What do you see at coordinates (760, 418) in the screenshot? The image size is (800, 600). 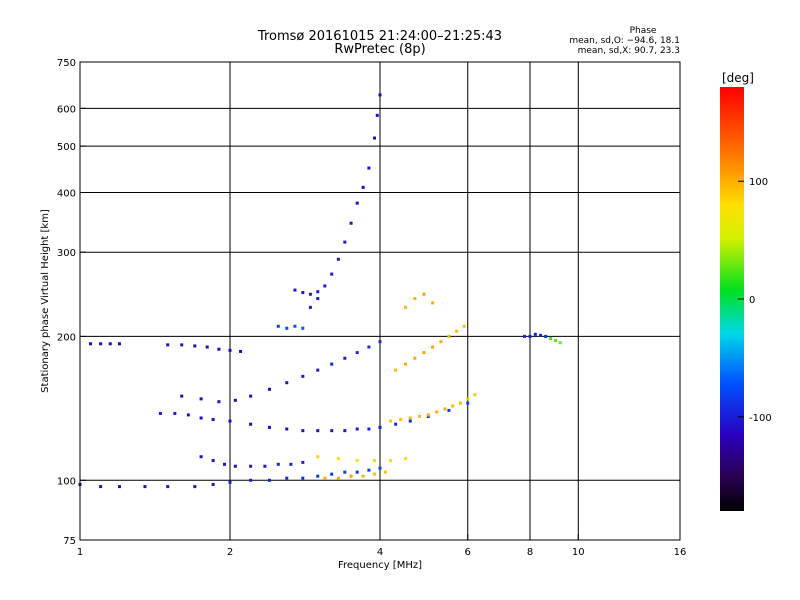 I see `colorbar-tick-label: -100` at bounding box center [760, 418].